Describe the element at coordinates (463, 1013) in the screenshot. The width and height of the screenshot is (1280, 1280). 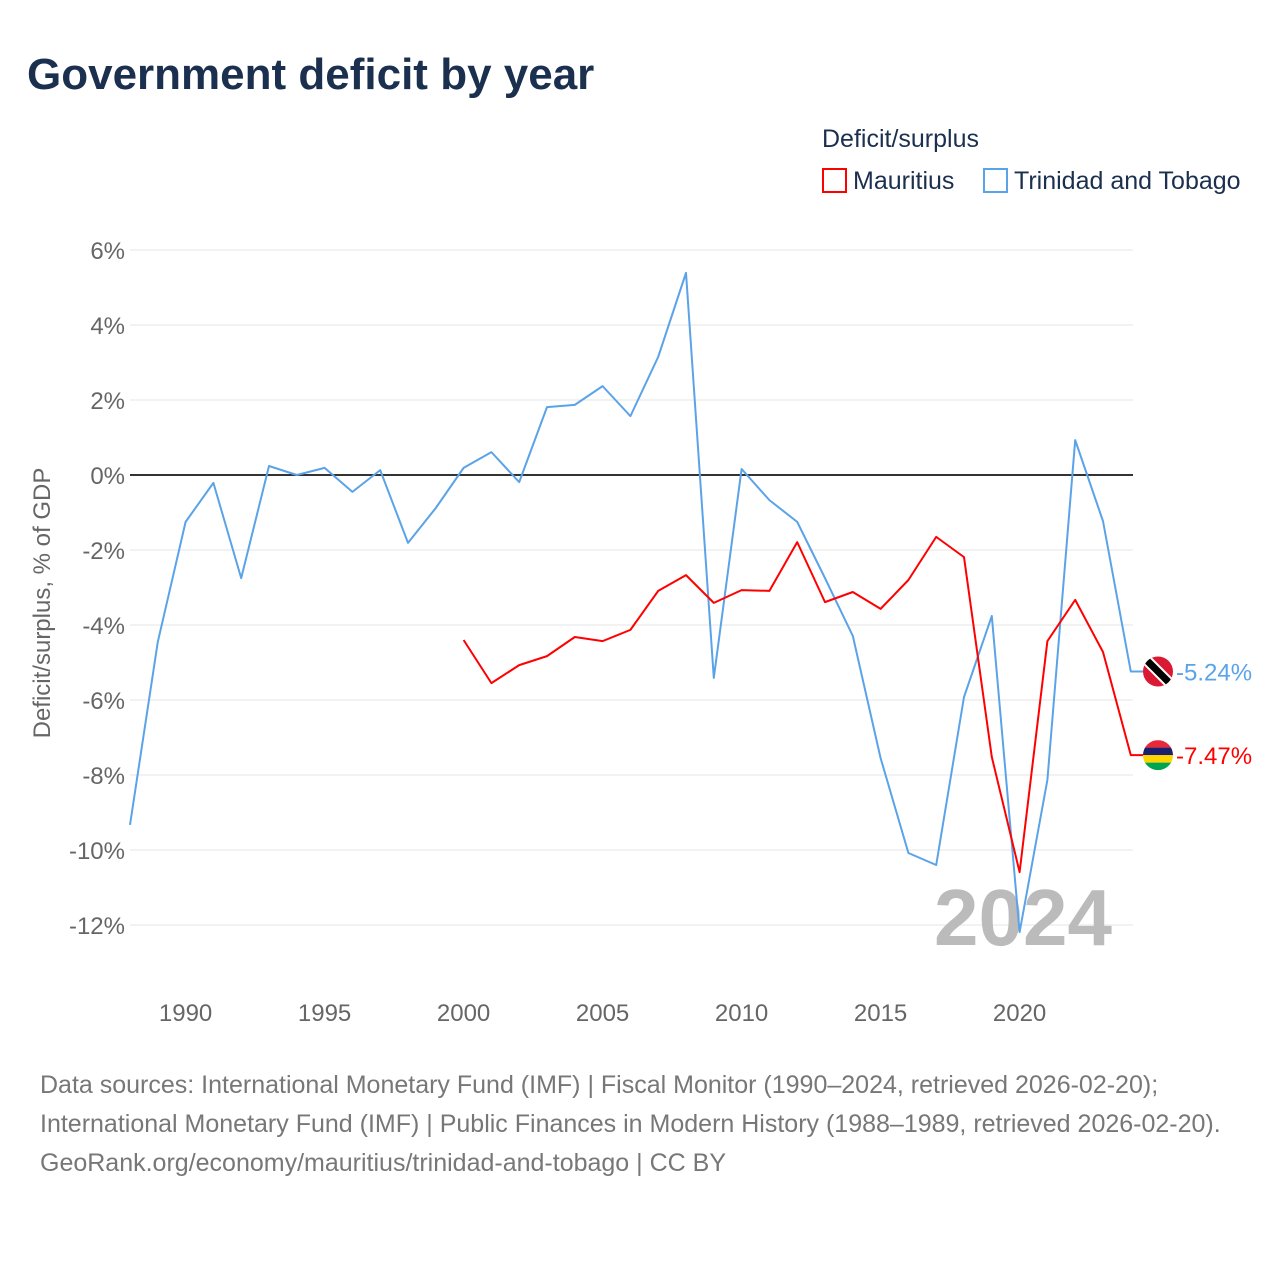
I see `x-tick-label: 2000` at that location.